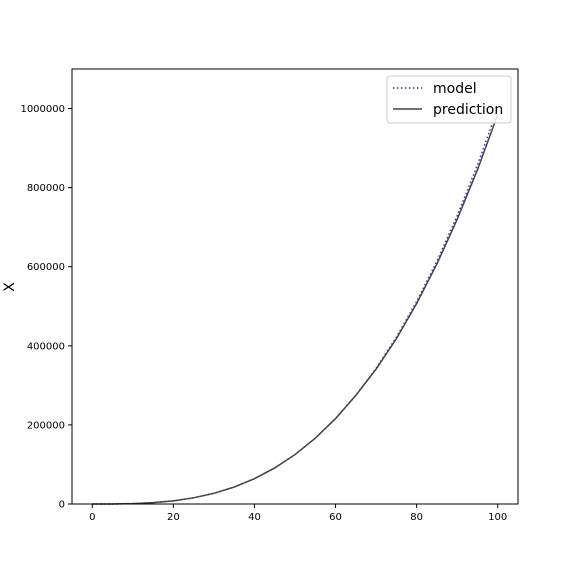 This screenshot has width=576, height=576. I want to click on y-axis-label: X, so click(10, 287).